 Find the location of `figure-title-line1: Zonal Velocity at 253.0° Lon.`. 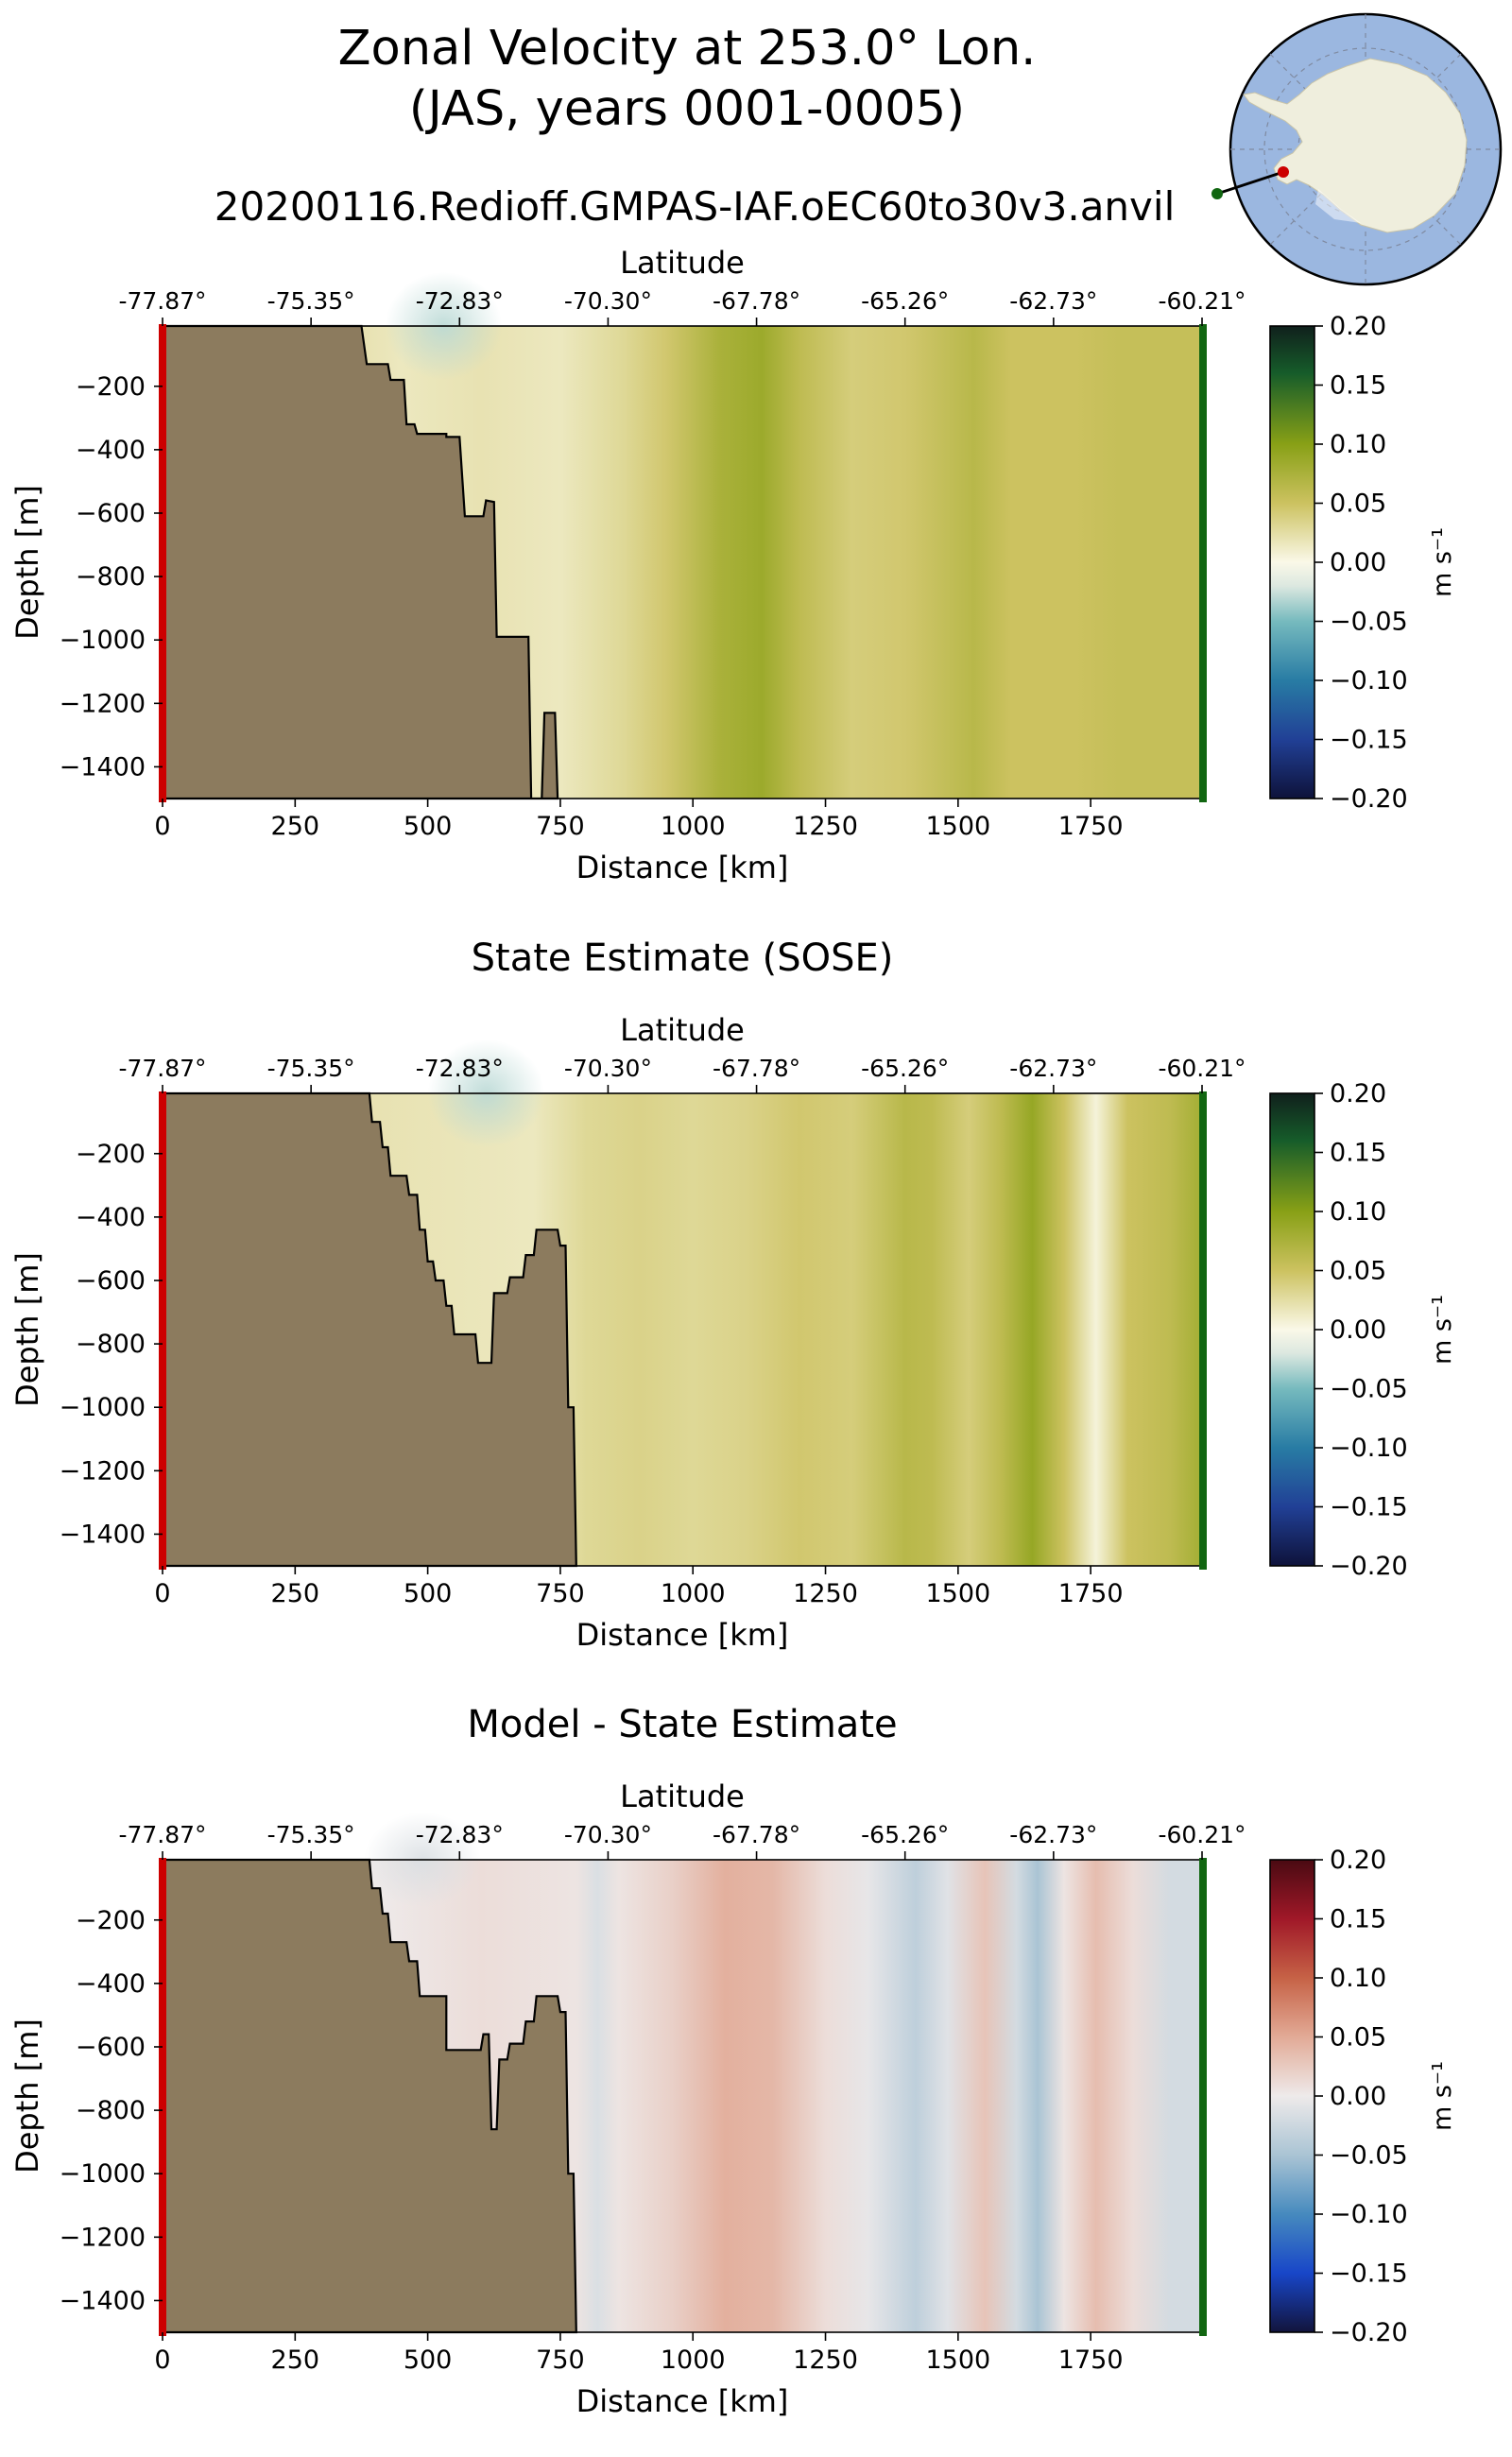

figure-title-line1: Zonal Velocity at 253.0° Lon. is located at coordinates (687, 49).